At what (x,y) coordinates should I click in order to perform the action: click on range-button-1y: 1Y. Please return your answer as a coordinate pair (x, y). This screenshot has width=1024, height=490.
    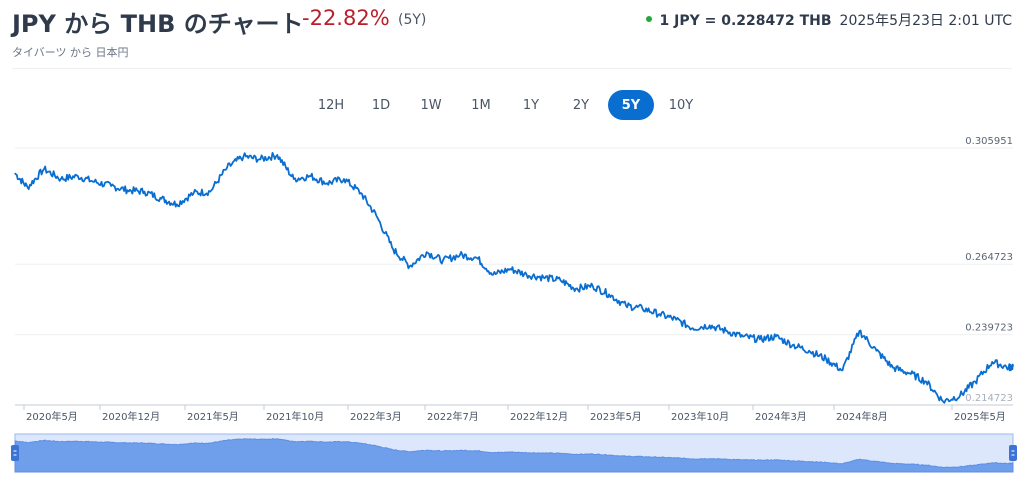
    Looking at the image, I should click on (531, 105).